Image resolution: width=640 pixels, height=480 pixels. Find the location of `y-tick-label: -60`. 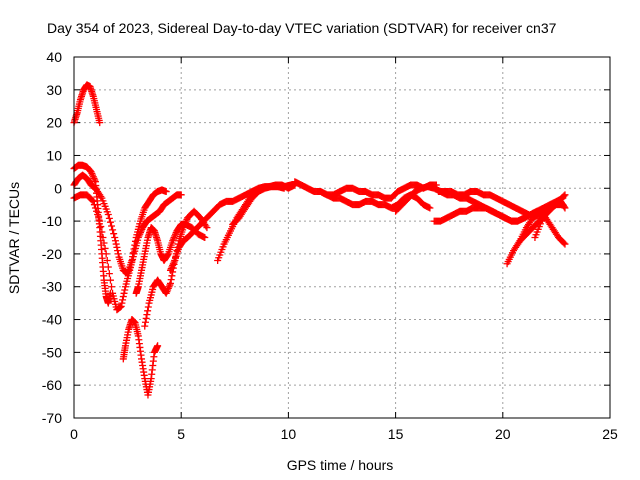

y-tick-label: -60 is located at coordinates (52, 385).